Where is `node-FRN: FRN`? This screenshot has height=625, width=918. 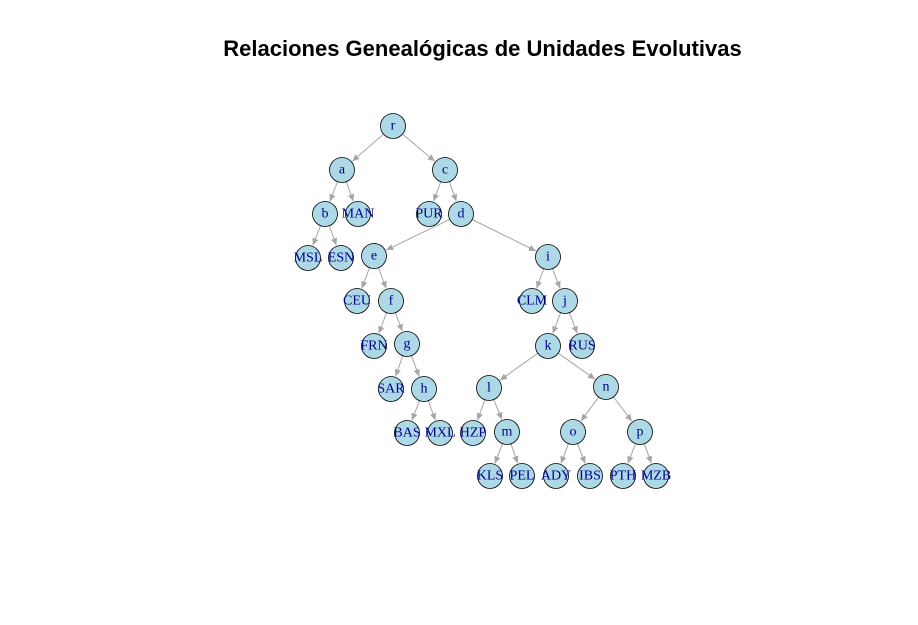 node-FRN: FRN is located at coordinates (374, 346).